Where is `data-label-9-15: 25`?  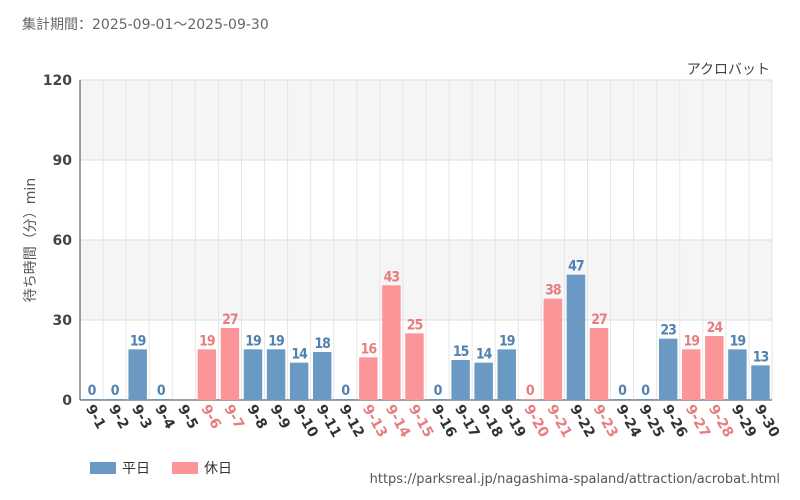
data-label-9-15: 25 is located at coordinates (415, 325).